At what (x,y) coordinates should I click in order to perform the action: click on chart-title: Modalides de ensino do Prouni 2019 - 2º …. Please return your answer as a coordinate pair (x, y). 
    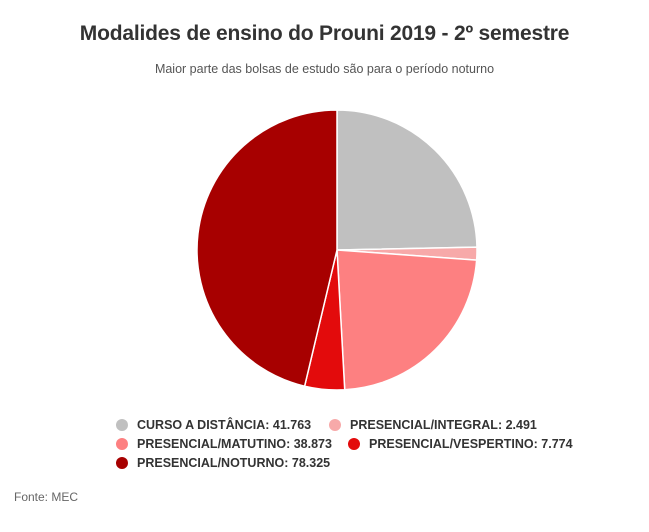
    Looking at the image, I should click on (324, 33).